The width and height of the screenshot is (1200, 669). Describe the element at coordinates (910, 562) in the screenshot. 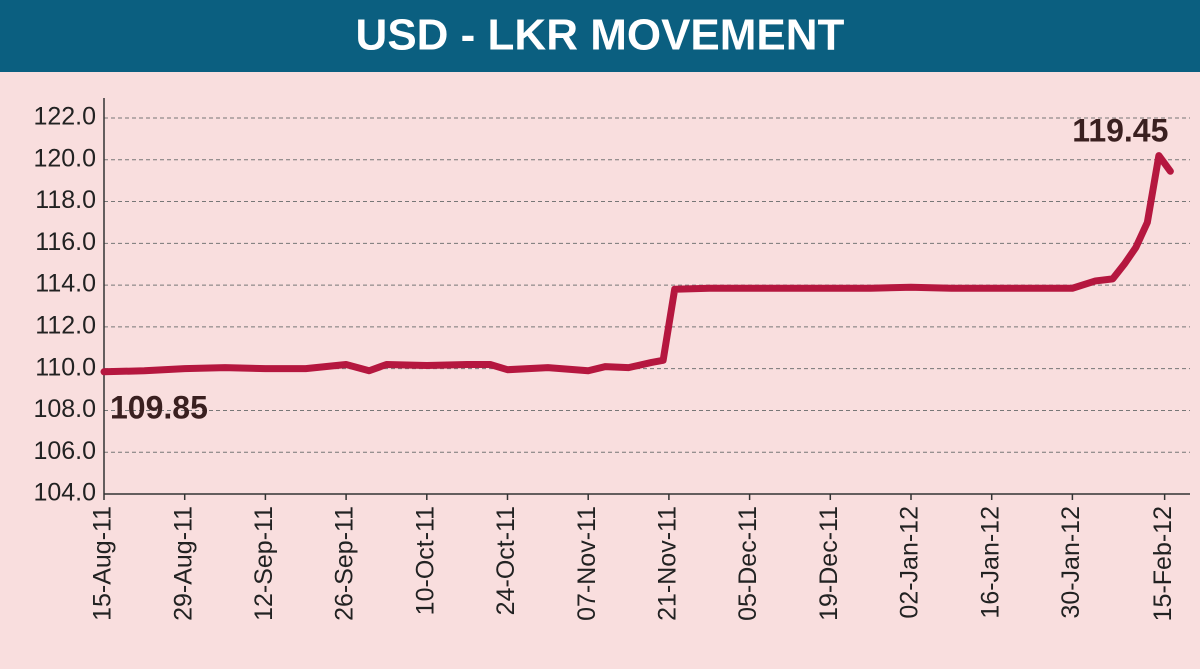

I see `x-tick-label: 02-Jan-12` at that location.